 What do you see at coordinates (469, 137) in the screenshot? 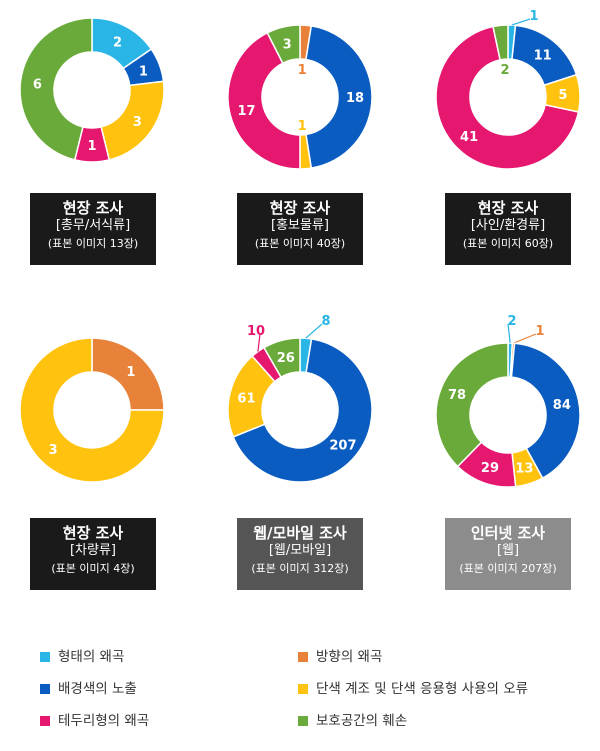
I see `slice-value-label: 41` at bounding box center [469, 137].